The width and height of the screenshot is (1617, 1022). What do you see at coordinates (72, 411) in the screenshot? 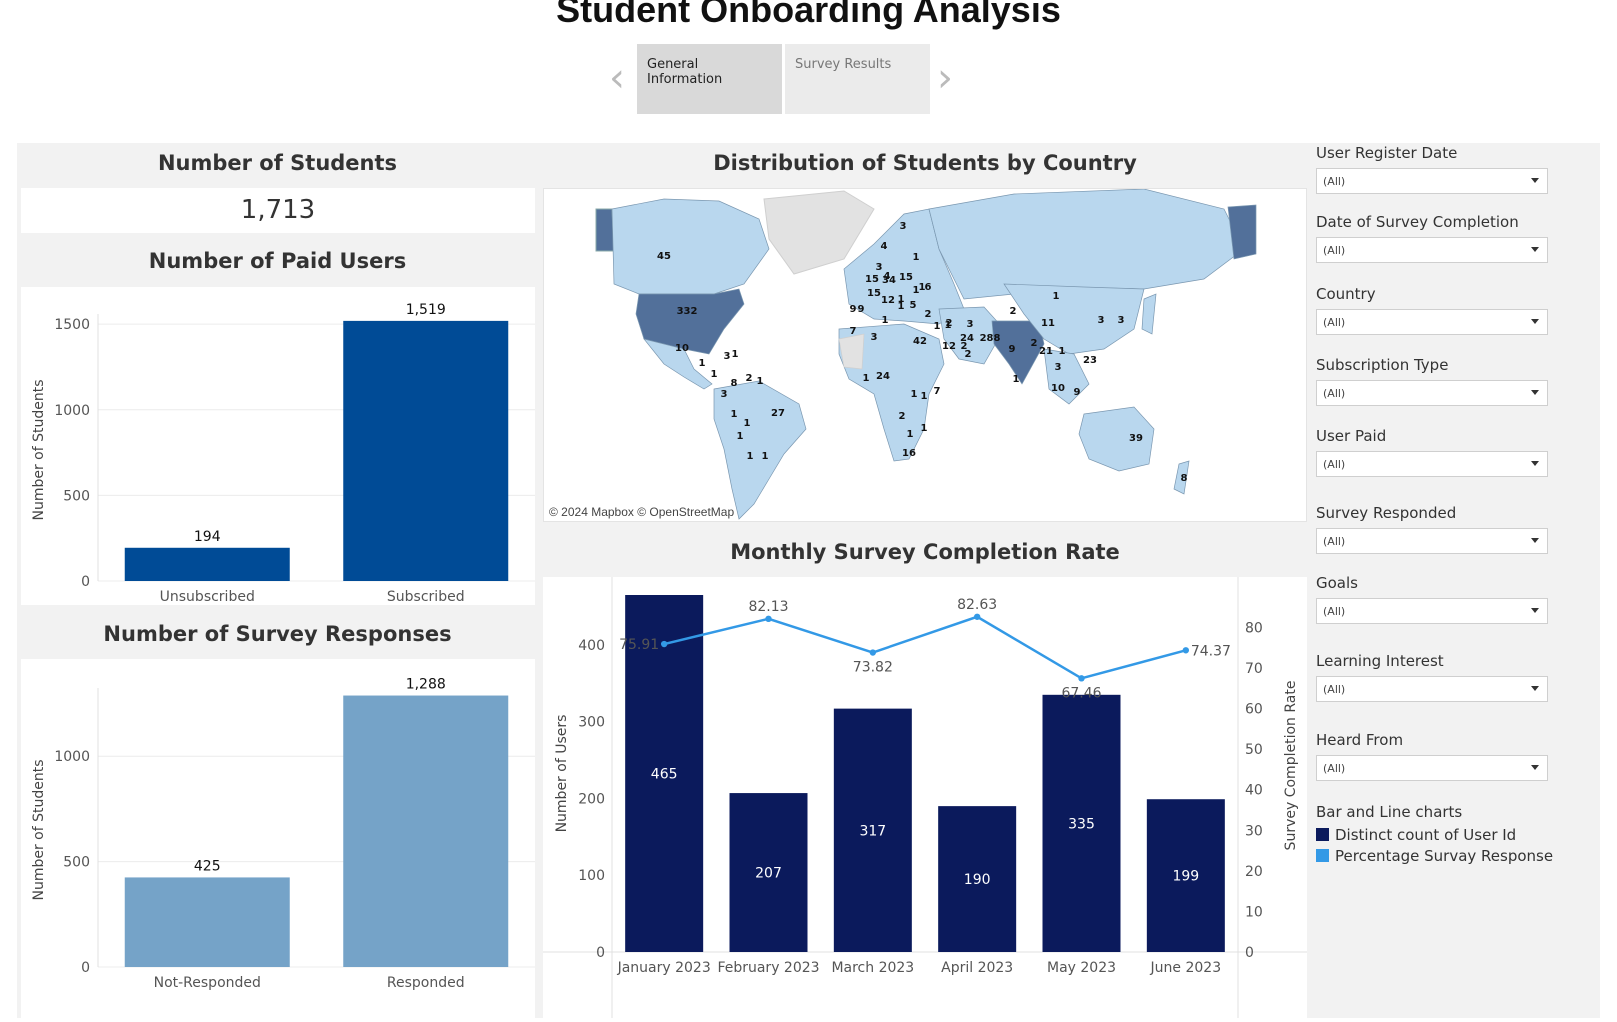
I see `y-tick-label: 1000` at bounding box center [72, 411].